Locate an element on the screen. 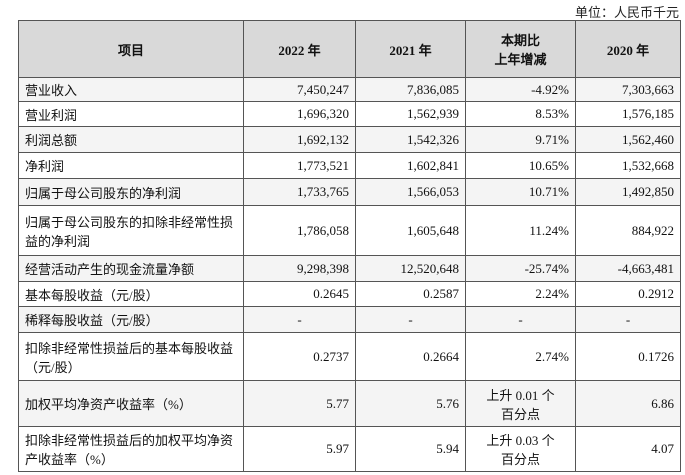 This screenshot has width=685, height=475. value-cell: 8.53% is located at coordinates (520, 114).